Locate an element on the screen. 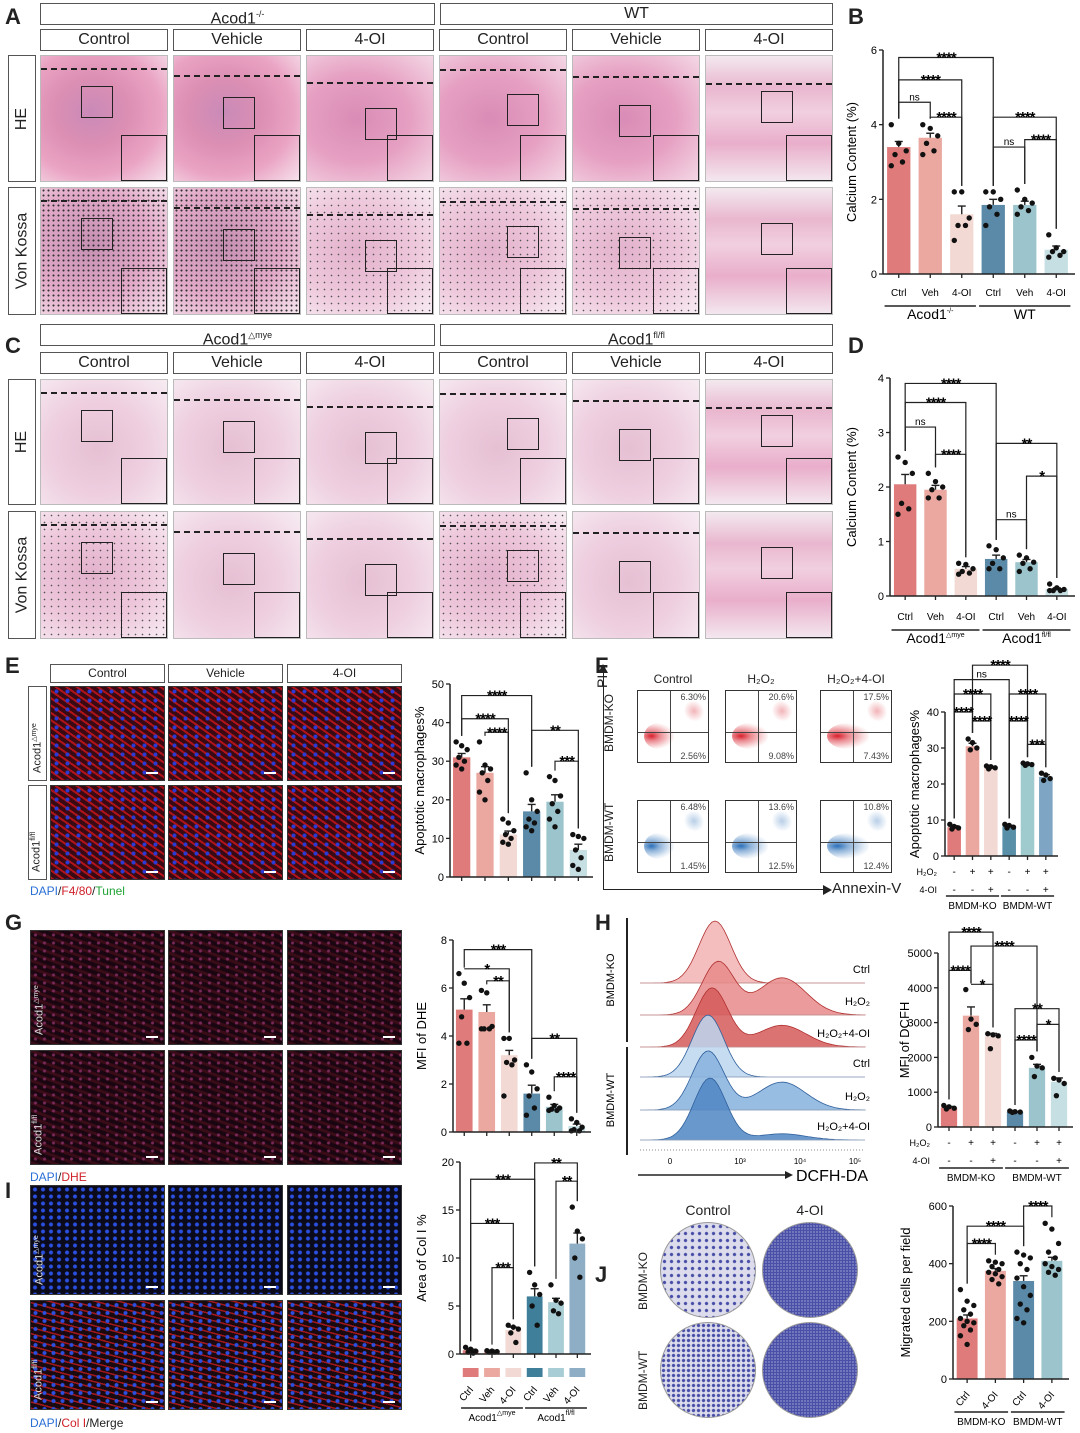 The width and height of the screenshot is (1080, 1433). flow-plot: 17.5% 7.43% is located at coordinates (856, 726).